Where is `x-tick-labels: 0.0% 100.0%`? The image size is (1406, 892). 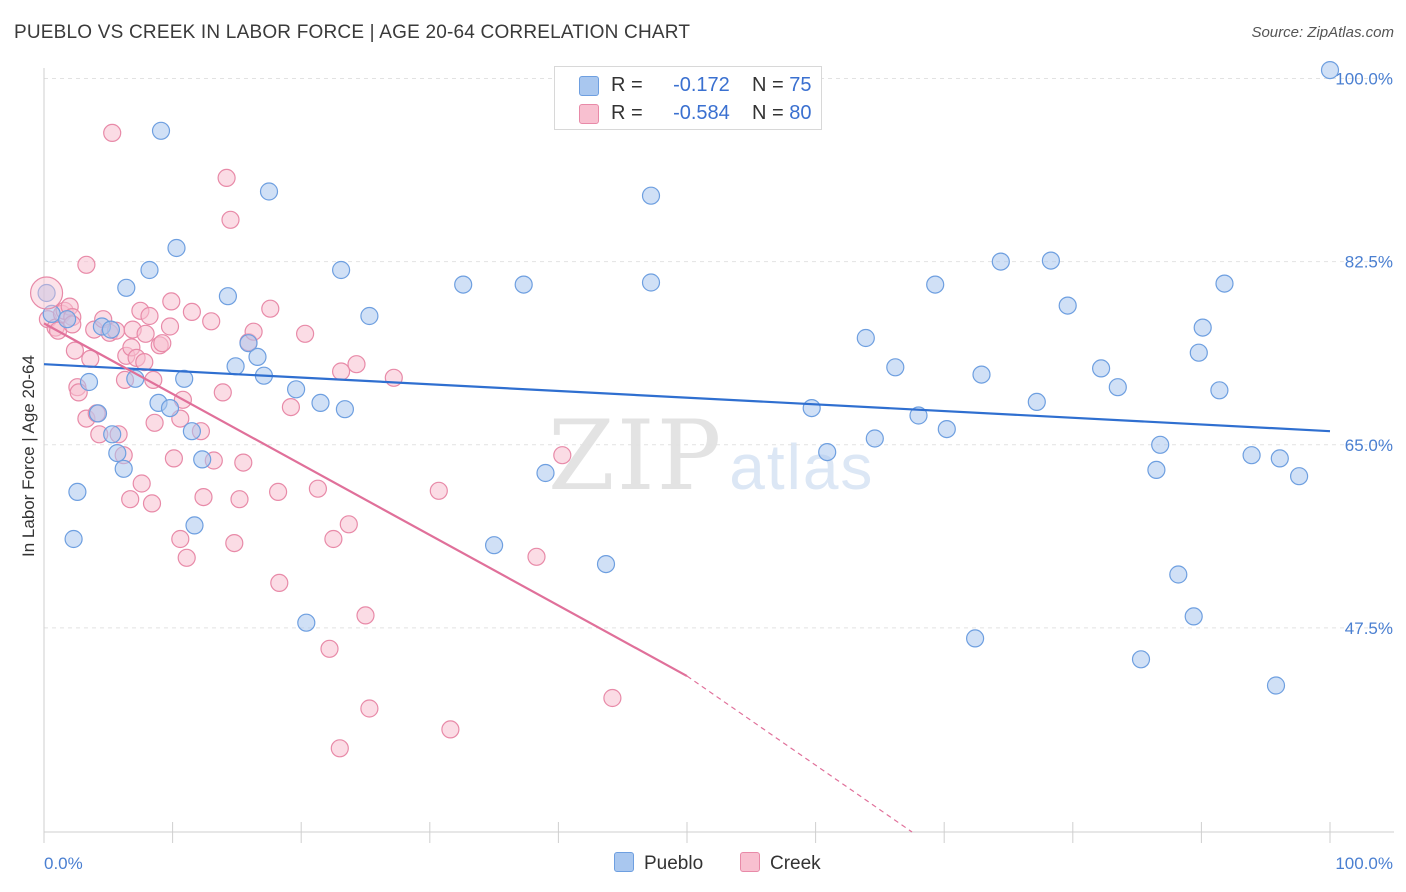 x-tick-labels: 0.0% 100.0% is located at coordinates (718, 863).